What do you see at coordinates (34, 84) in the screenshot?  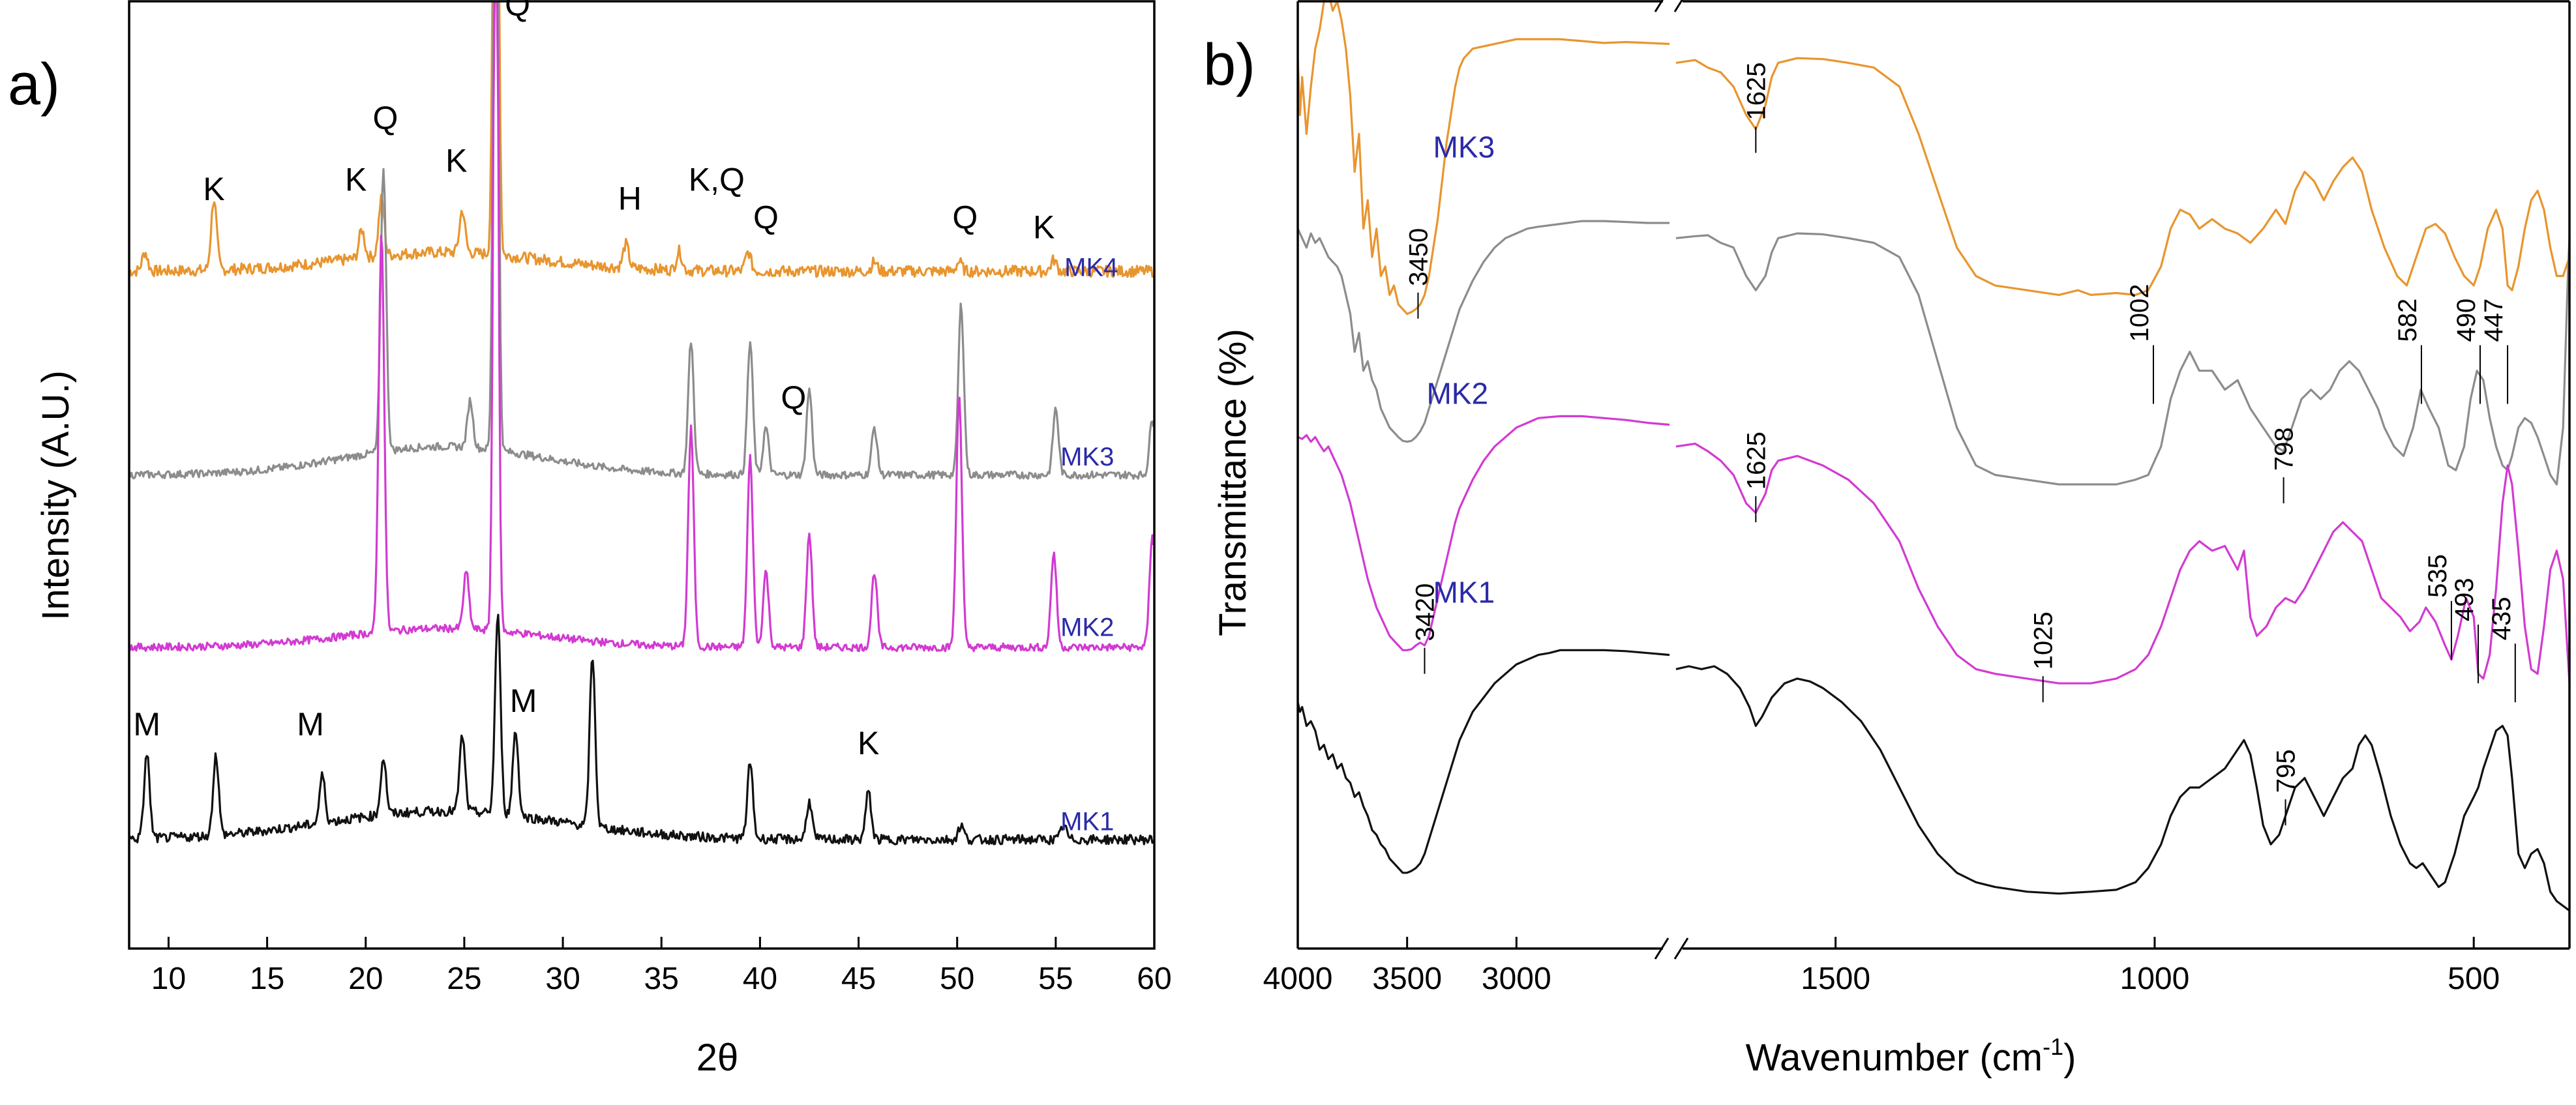 I see `panel-a-label: a)` at bounding box center [34, 84].